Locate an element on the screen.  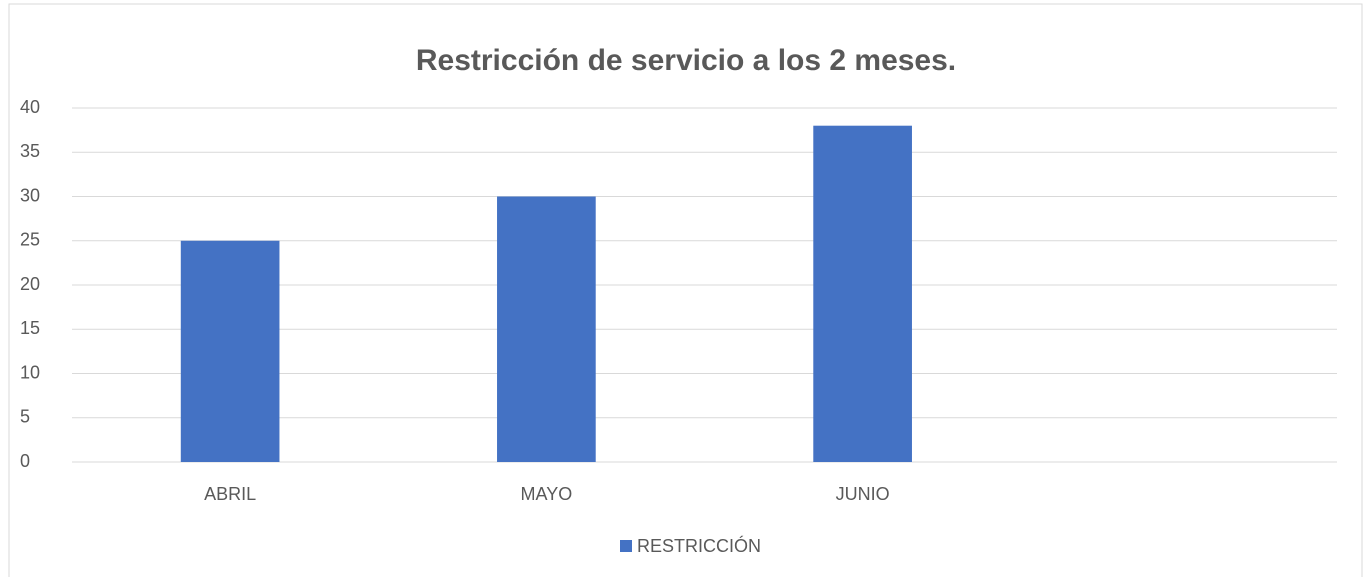
chart-title: Restricción de servicio a los 2 meses. is located at coordinates (686, 60).